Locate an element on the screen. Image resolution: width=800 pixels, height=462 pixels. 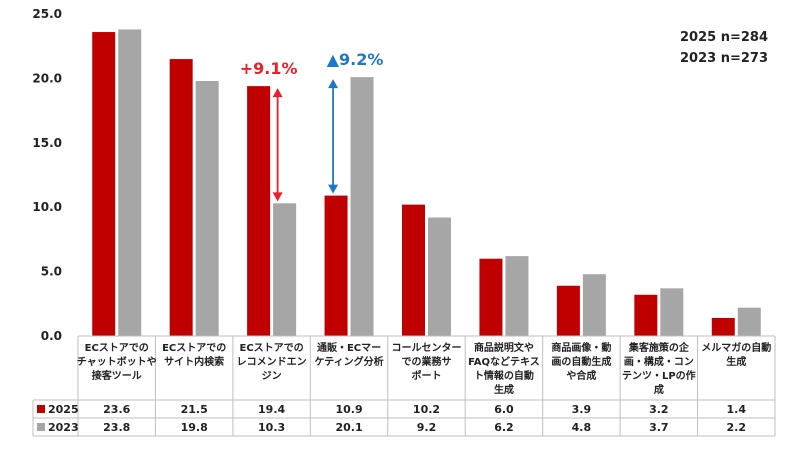
category-label: サイト内検索 is located at coordinates (194, 361).